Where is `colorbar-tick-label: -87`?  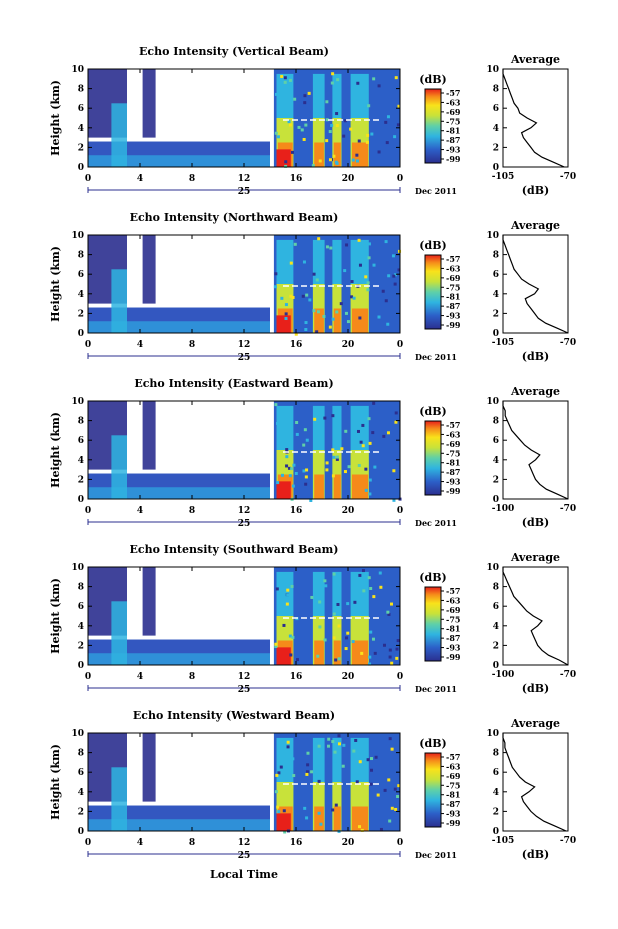
colorbar-tick-label: -87 is located at coordinates (453, 306).